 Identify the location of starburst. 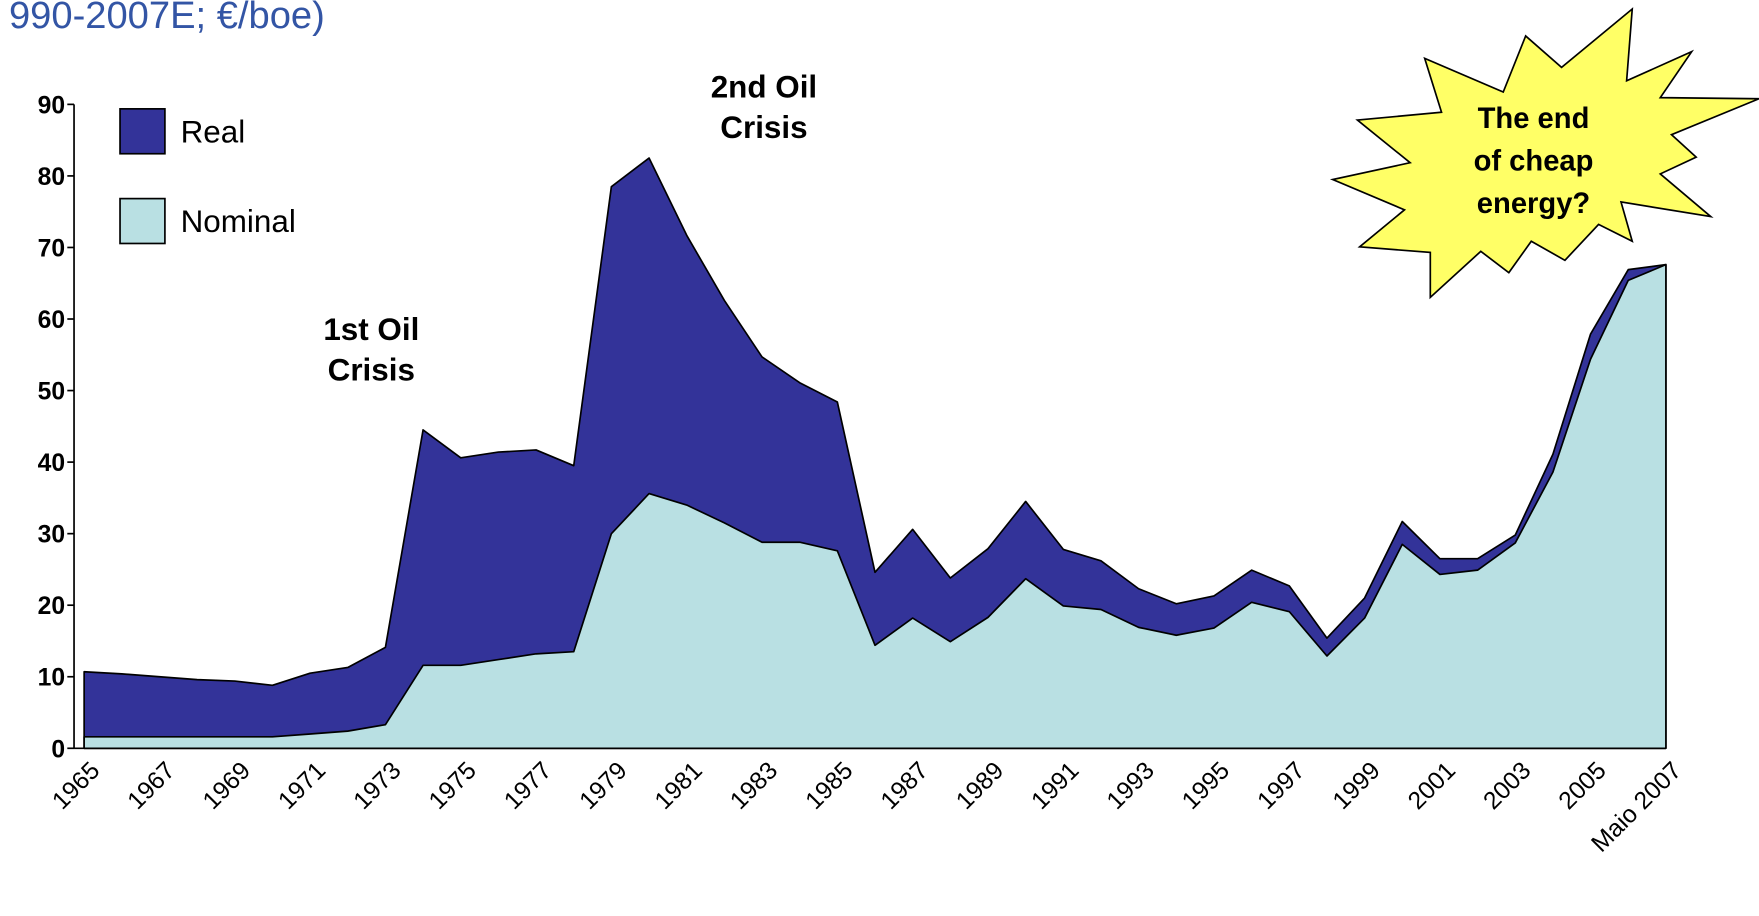
(1544, 153).